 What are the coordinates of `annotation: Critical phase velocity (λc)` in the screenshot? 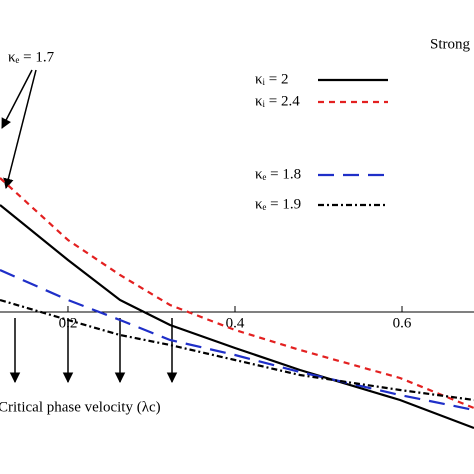 It's located at (80, 407).